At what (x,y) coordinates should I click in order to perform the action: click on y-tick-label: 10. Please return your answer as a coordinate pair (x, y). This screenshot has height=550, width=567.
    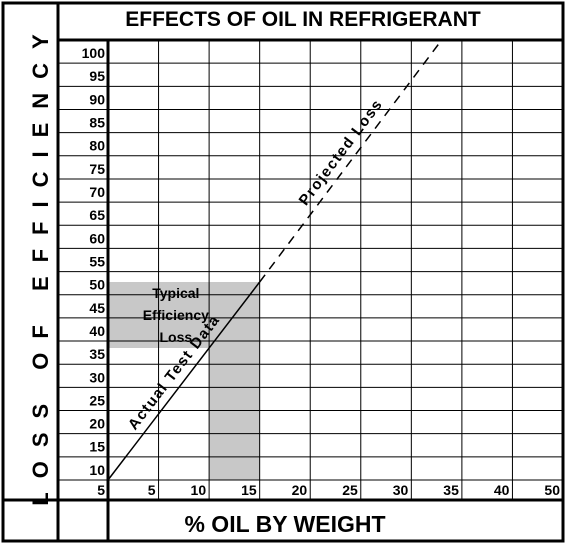
    Looking at the image, I should click on (97, 470).